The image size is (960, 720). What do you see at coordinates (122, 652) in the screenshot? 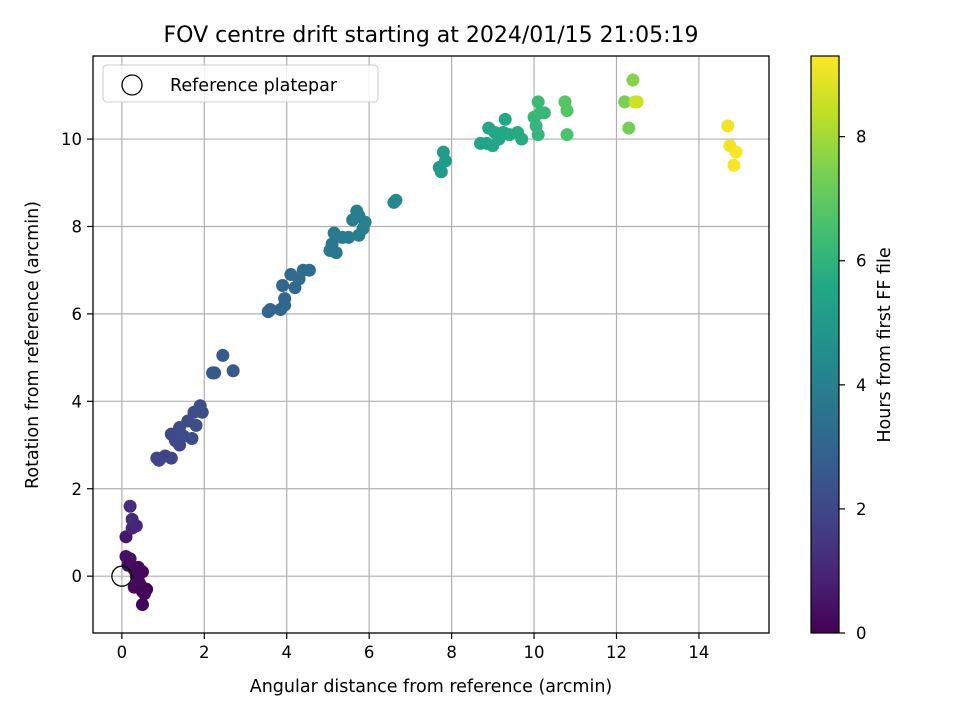
I see `x-tick-label: 0` at bounding box center [122, 652].